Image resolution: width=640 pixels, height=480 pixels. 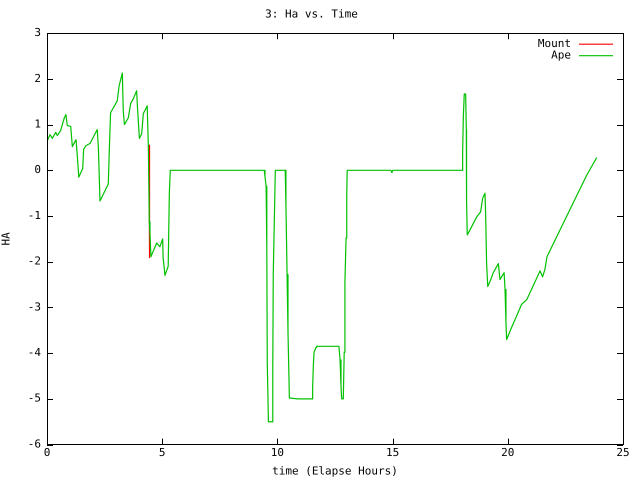 I want to click on y-tick-label: 2, so click(x=37, y=78).